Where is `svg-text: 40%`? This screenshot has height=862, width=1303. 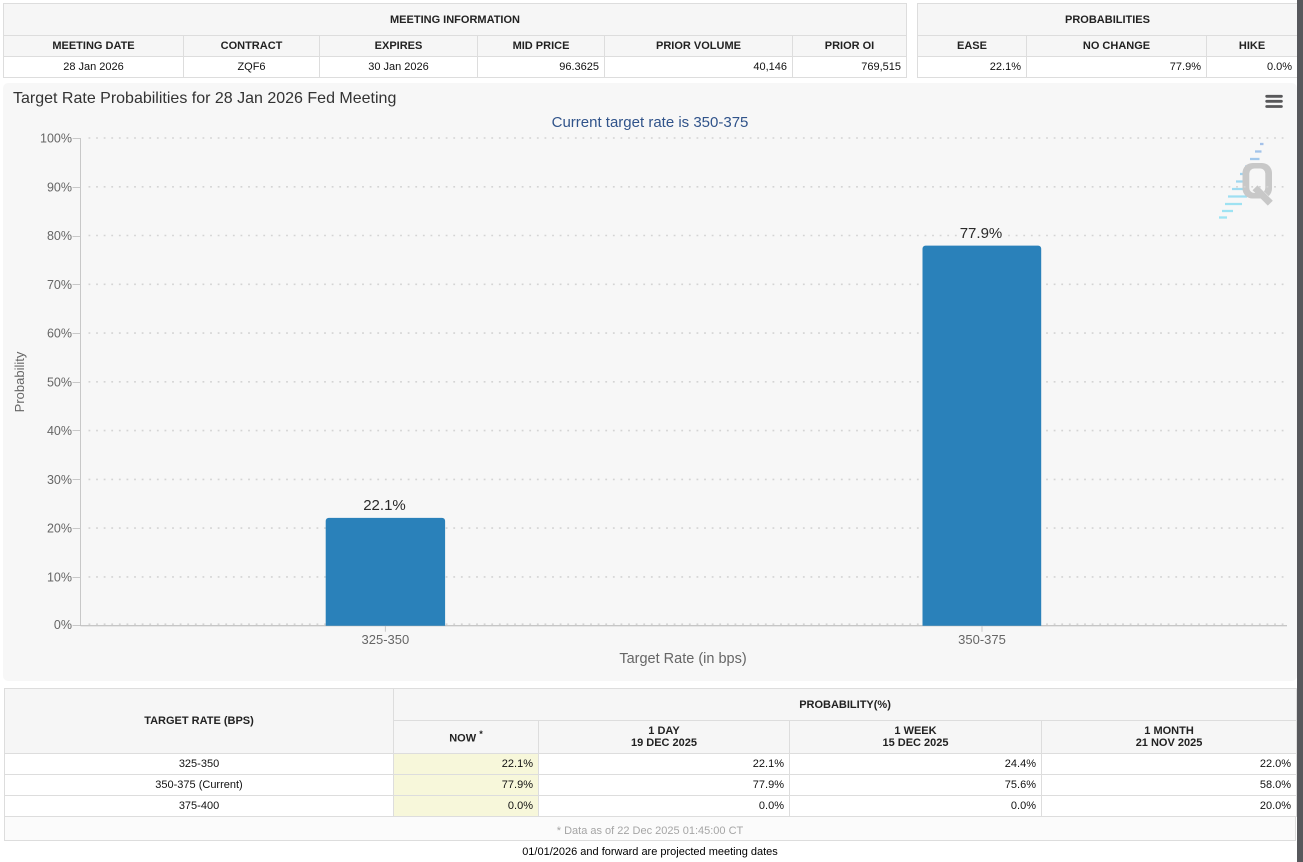
svg-text: 40% is located at coordinates (59, 431).